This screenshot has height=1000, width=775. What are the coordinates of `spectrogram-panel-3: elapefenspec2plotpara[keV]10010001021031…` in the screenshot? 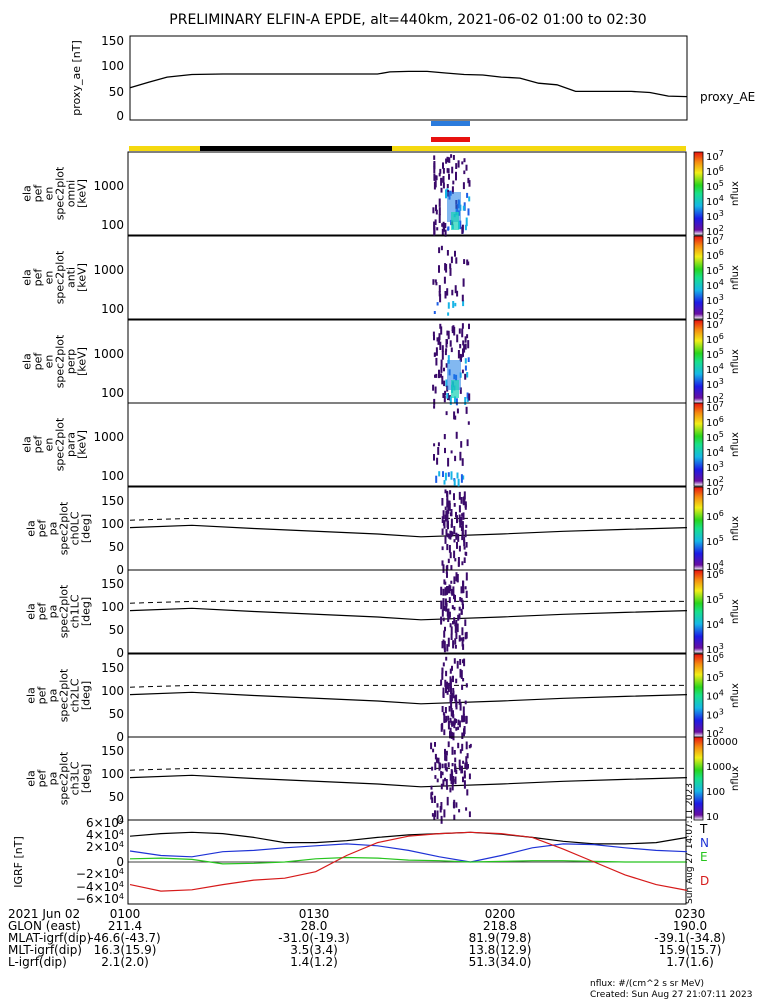 It's located at (381, 444).